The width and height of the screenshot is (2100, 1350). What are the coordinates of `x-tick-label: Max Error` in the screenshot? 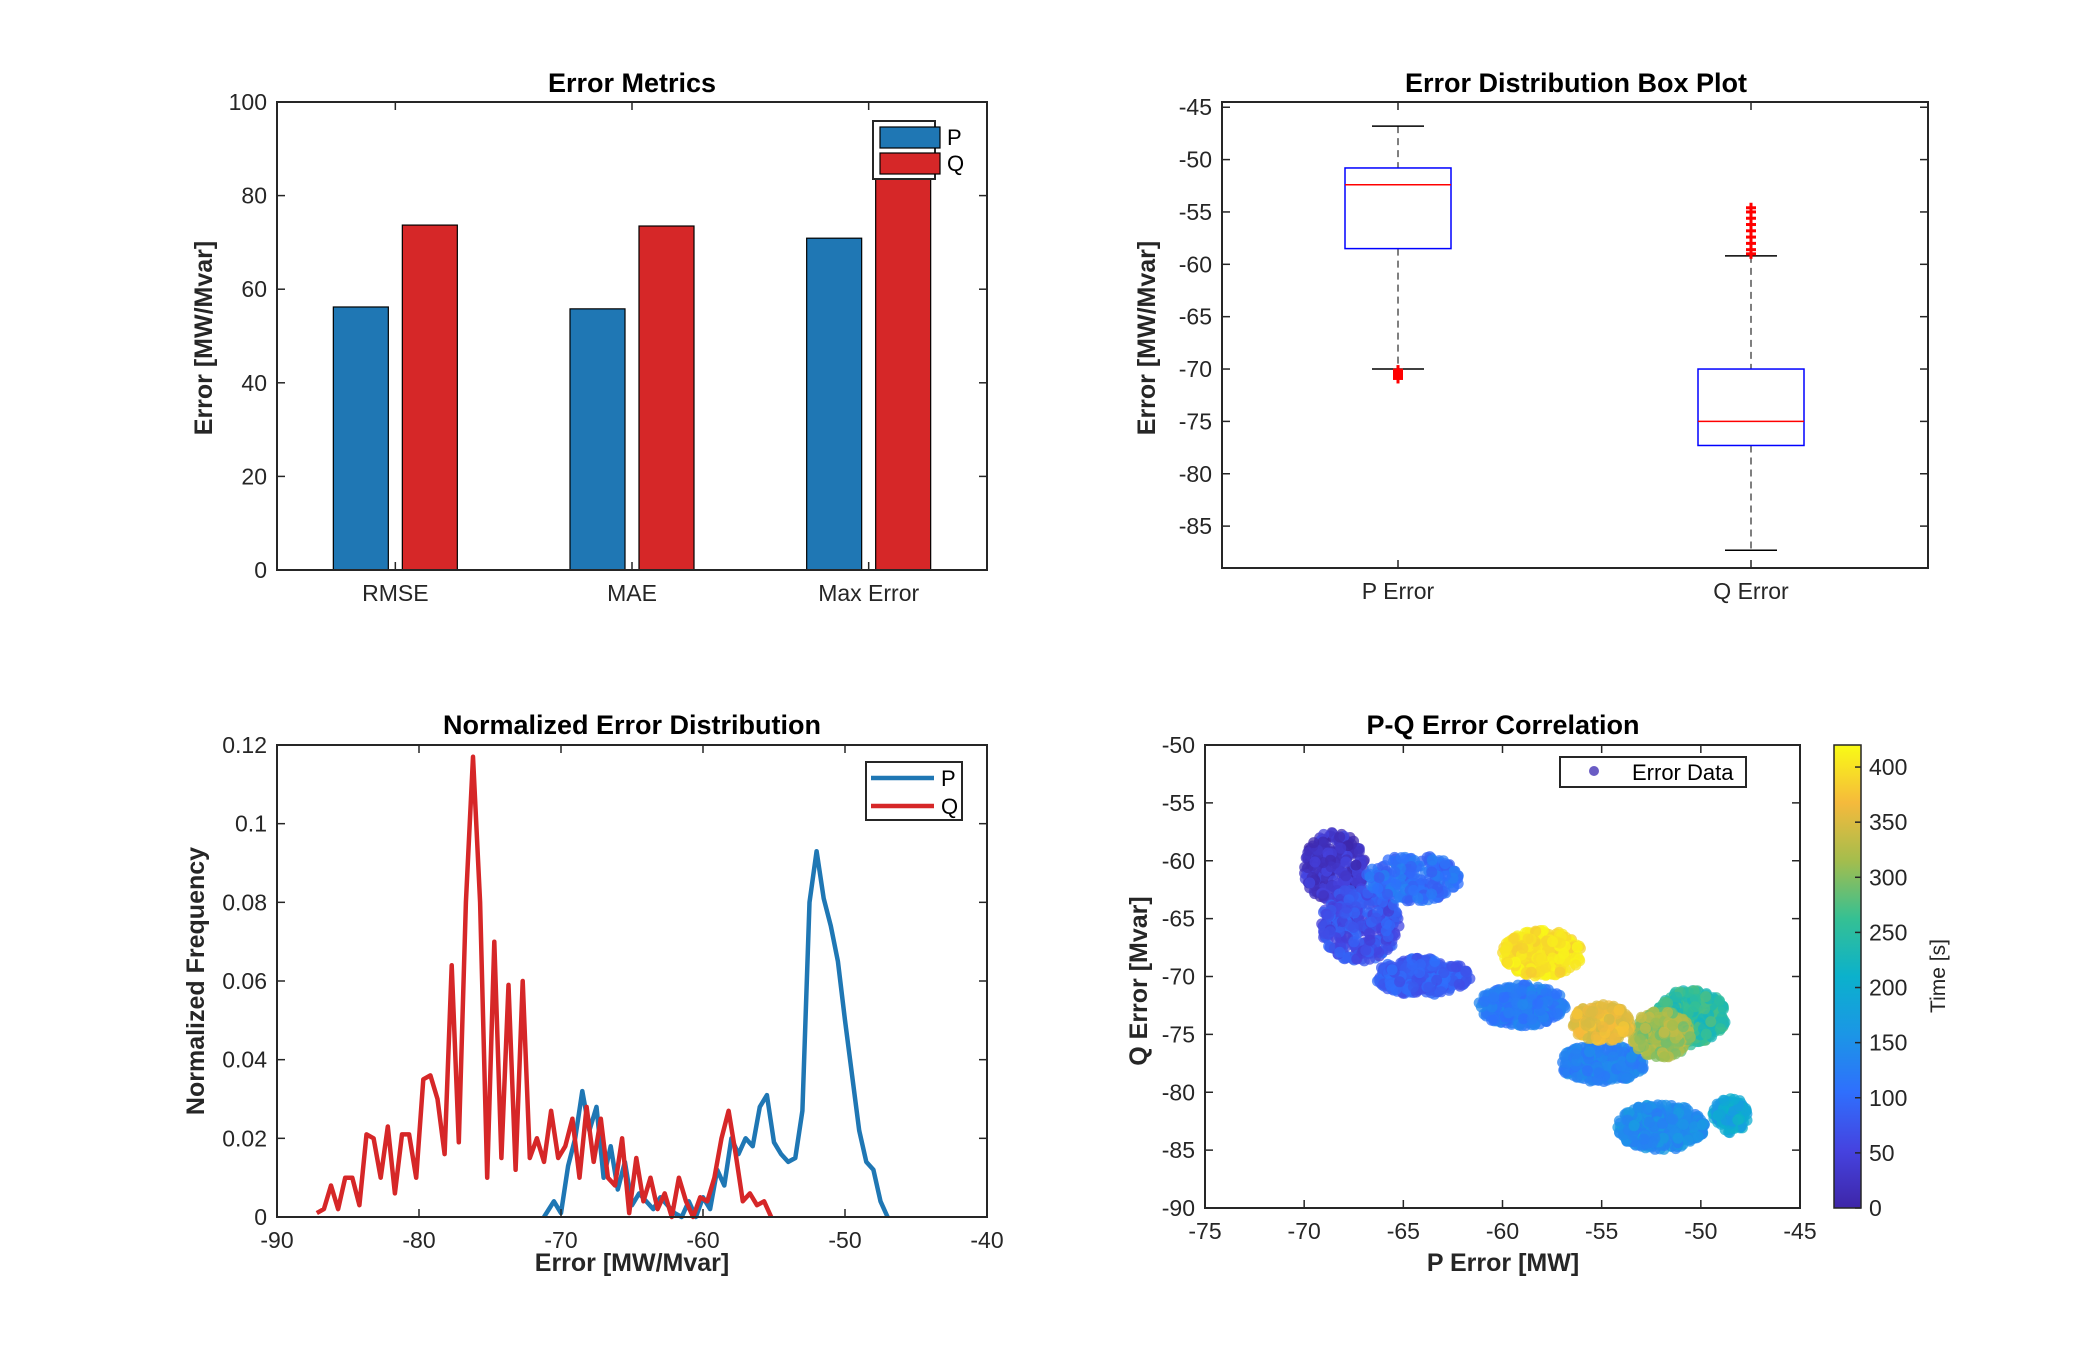 It's located at (868, 593).